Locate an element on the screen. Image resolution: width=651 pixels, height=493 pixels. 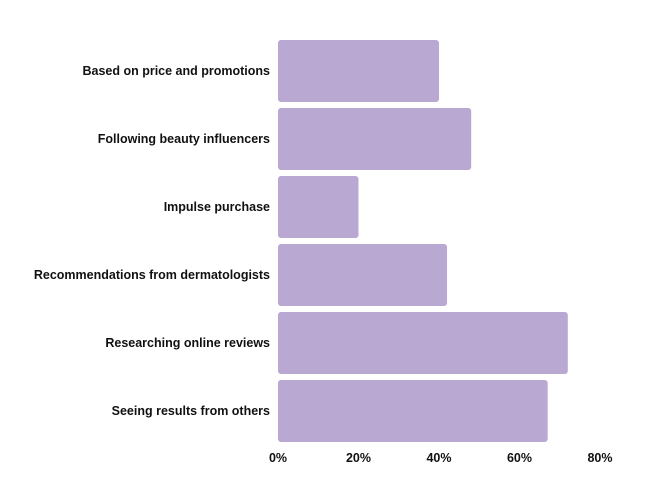
x-tick-label-4: 80% is located at coordinates (599, 458).